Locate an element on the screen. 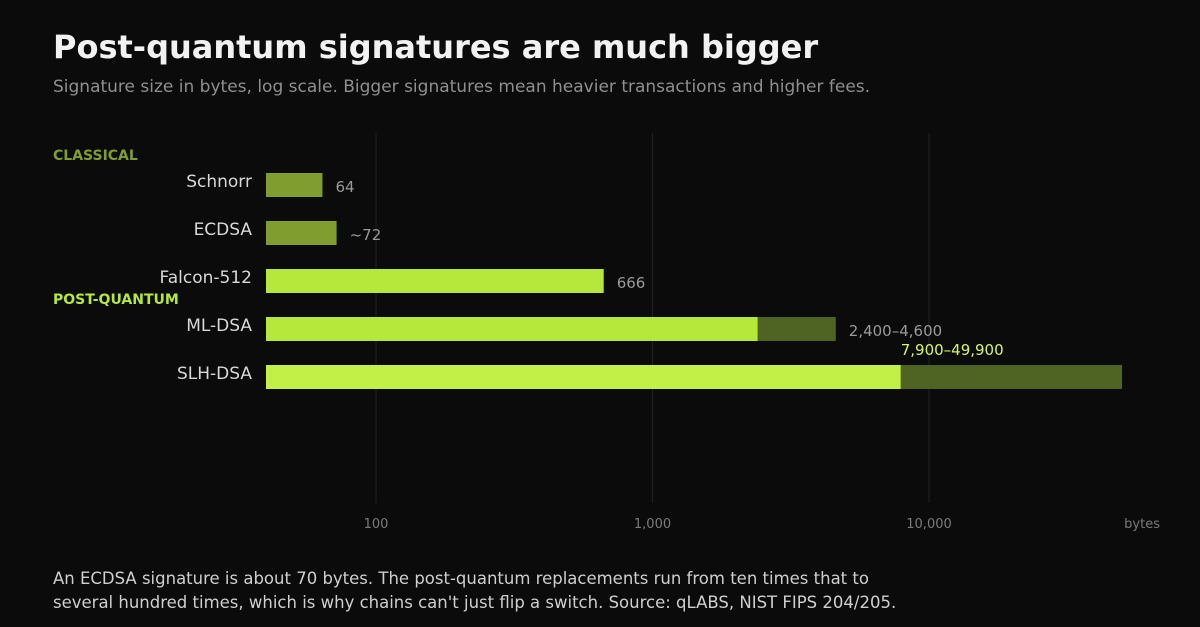  category-label: Falcon-512 is located at coordinates (206, 278).